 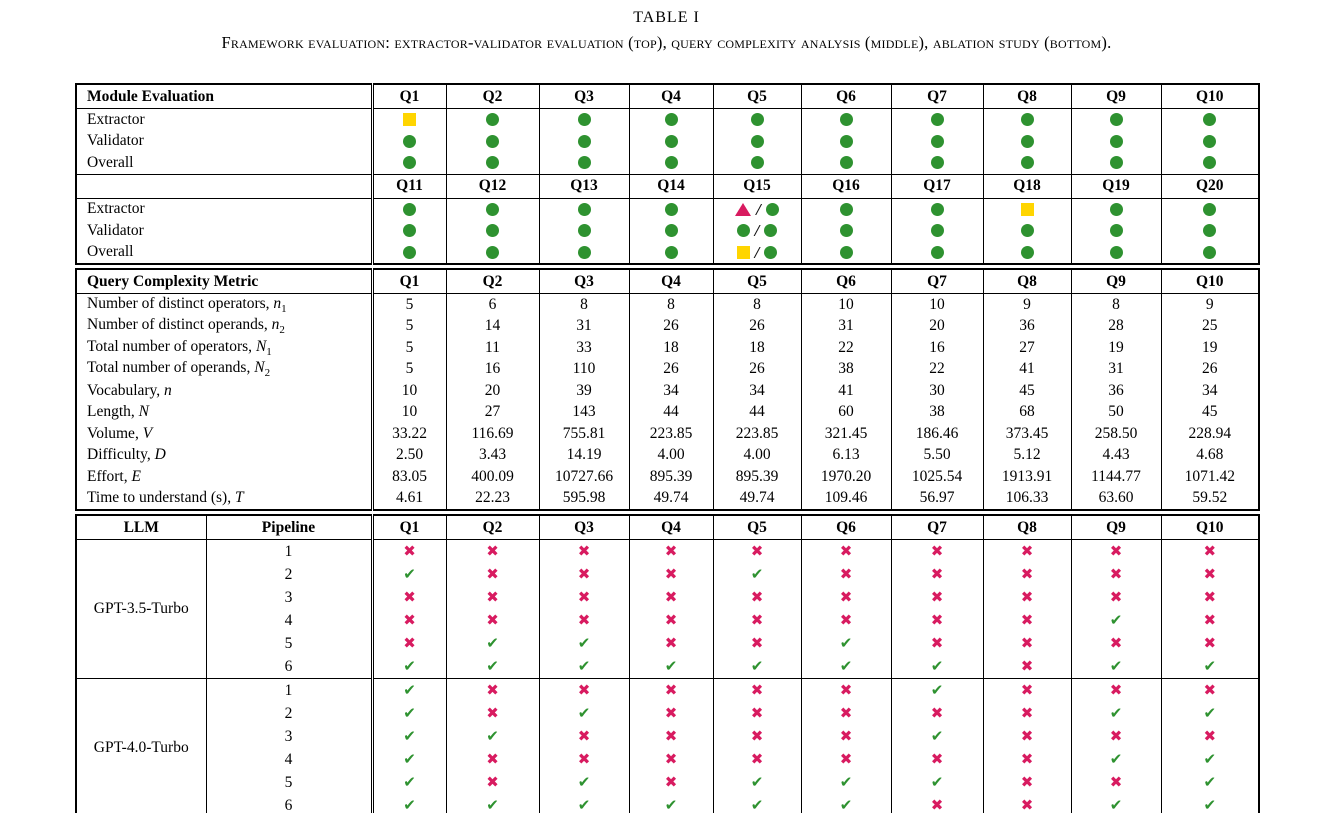 I want to click on value-cell: 595.98, so click(x=583, y=498).